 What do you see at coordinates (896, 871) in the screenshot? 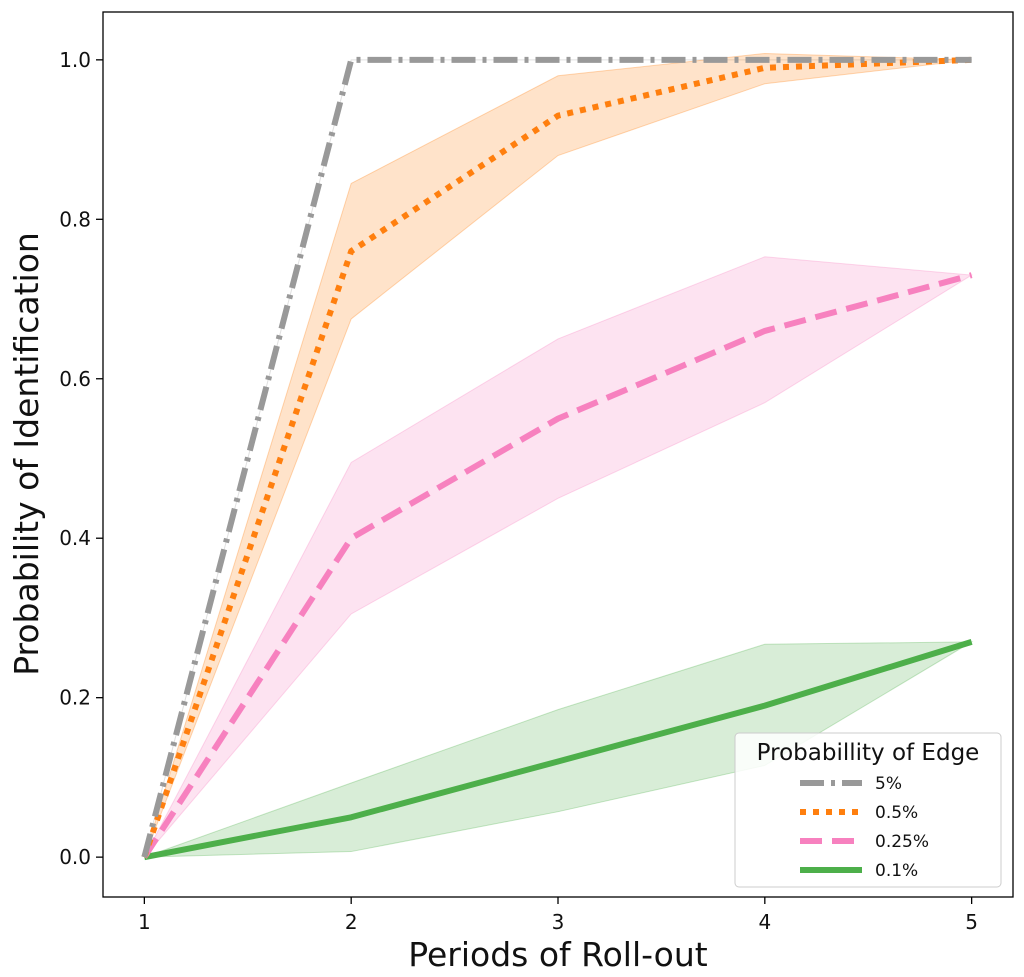
I see `series-4-legend-label: 0.1%` at bounding box center [896, 871].